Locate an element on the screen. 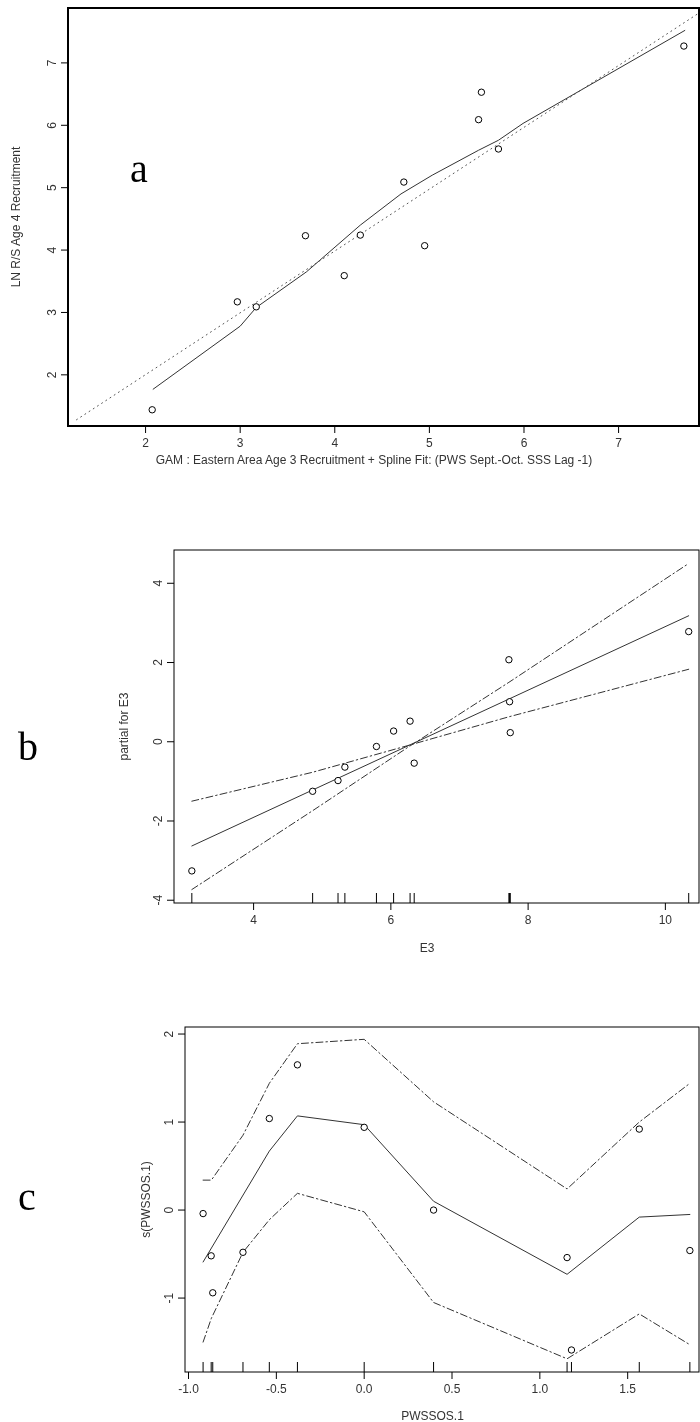 The height and width of the screenshot is (1422, 700). x-tick-label: 0.0 is located at coordinates (364, 1389).